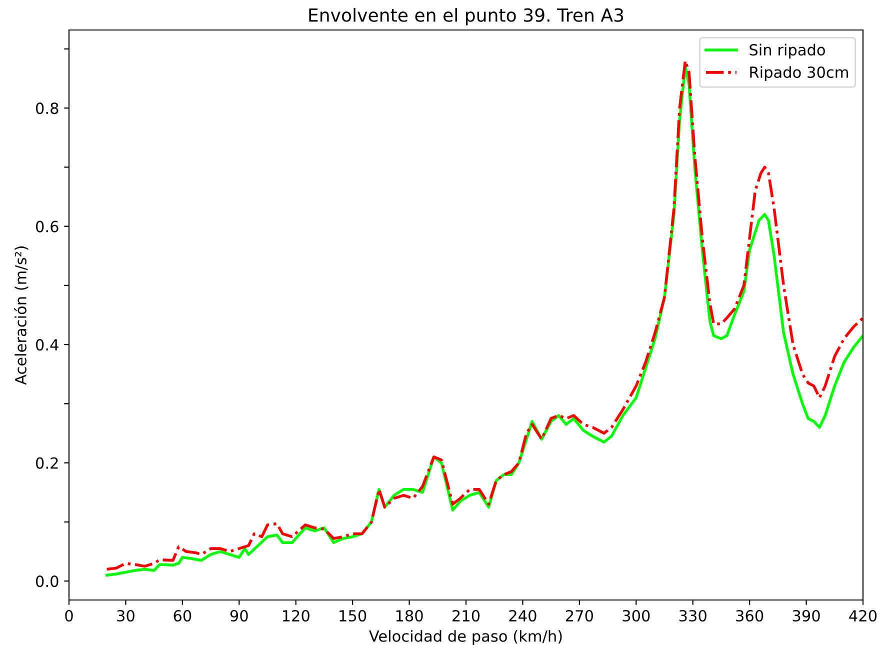  I want to click on x-tick-label: 150, so click(353, 616).